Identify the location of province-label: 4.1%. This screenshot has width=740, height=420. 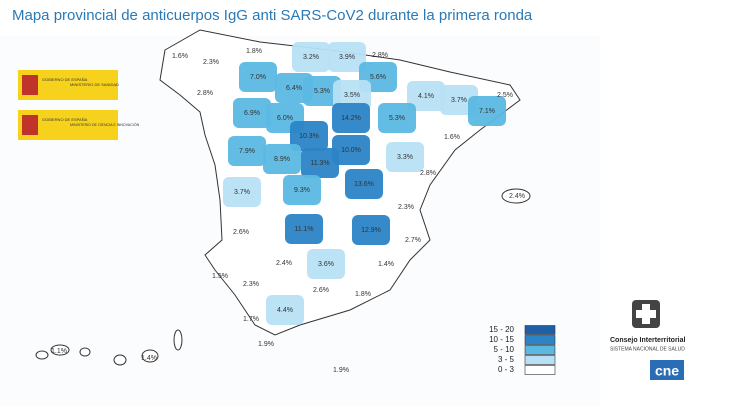
(426, 96).